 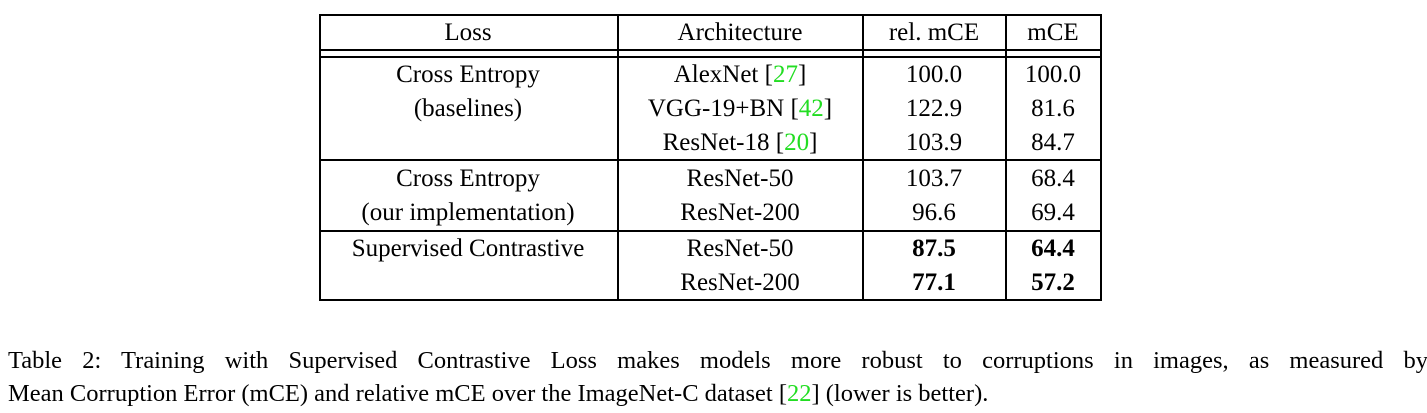 I want to click on group2-loss-line2: (our implementation), so click(x=468, y=212).